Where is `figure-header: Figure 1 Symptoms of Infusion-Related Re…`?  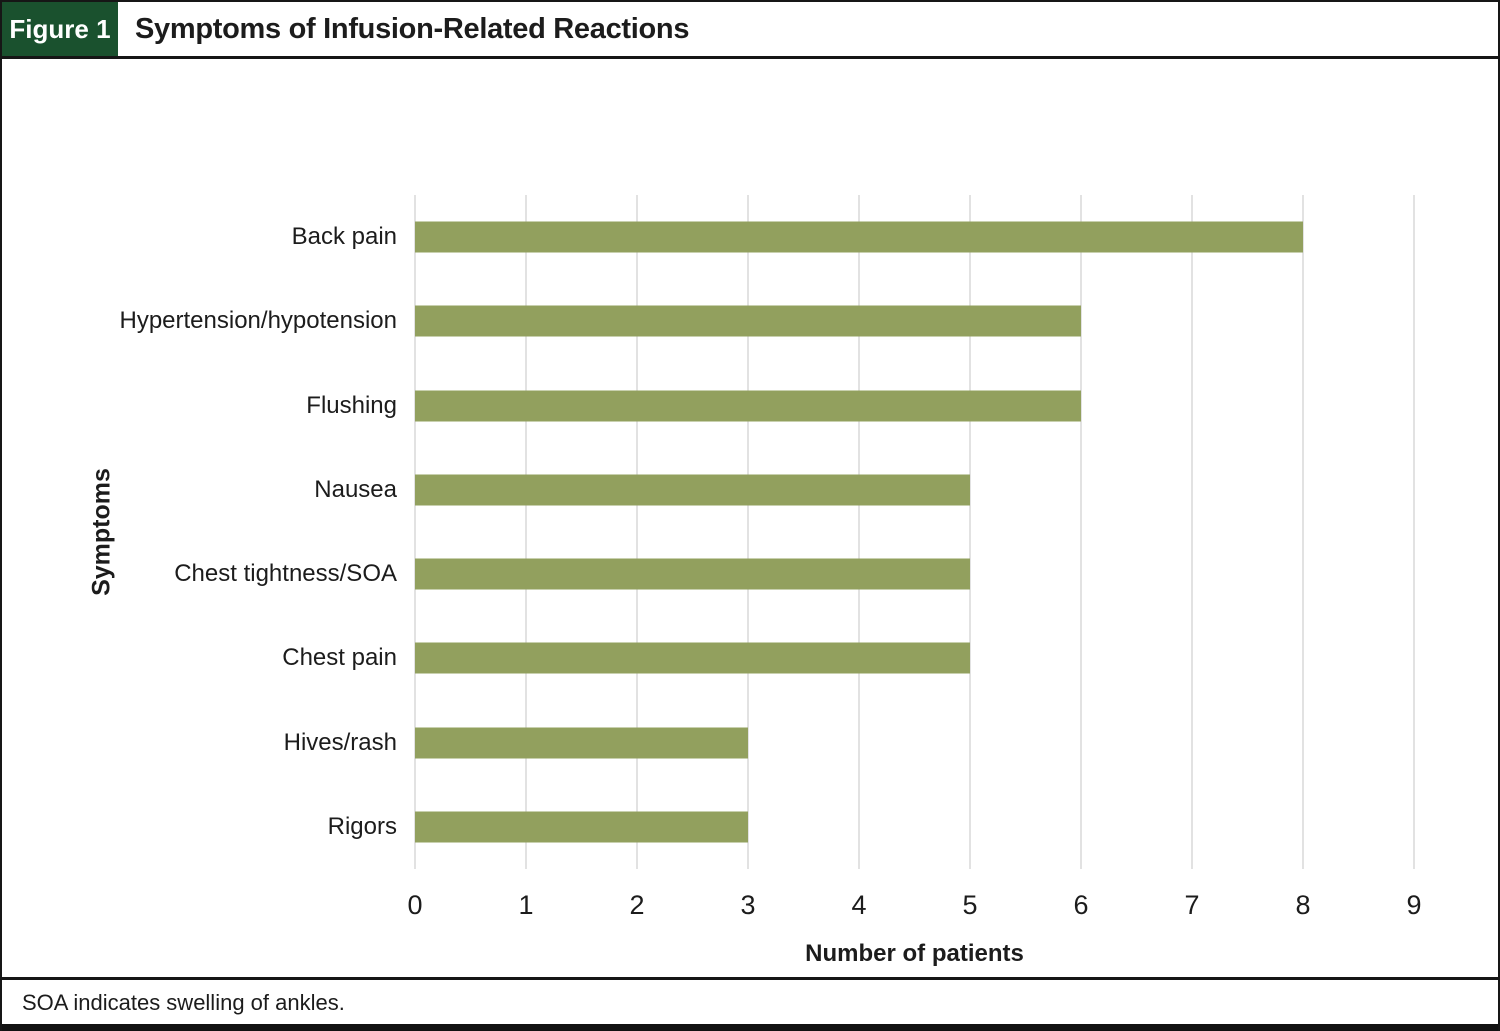 figure-header: Figure 1 Symptoms of Infusion-Related Re… is located at coordinates (750, 30).